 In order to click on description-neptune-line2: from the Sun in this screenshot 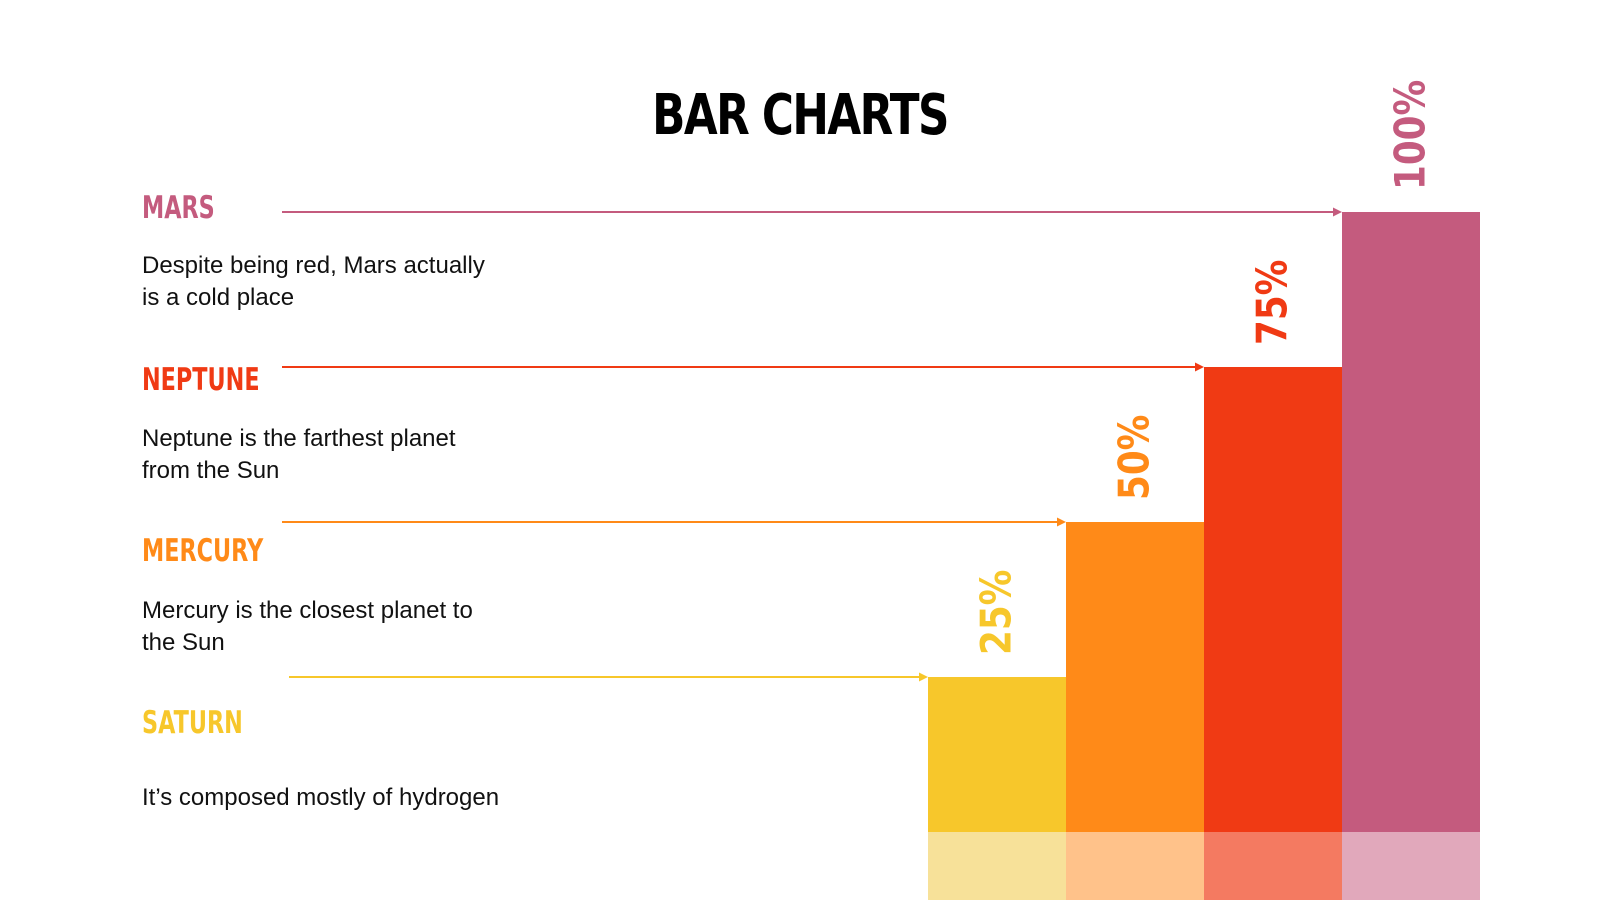, I will do `click(211, 470)`.